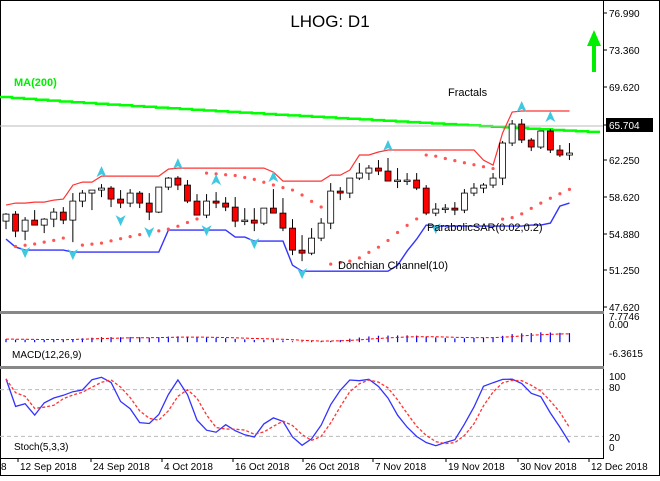  Describe the element at coordinates (301, 411) in the screenshot. I see `stoch-pane` at that location.